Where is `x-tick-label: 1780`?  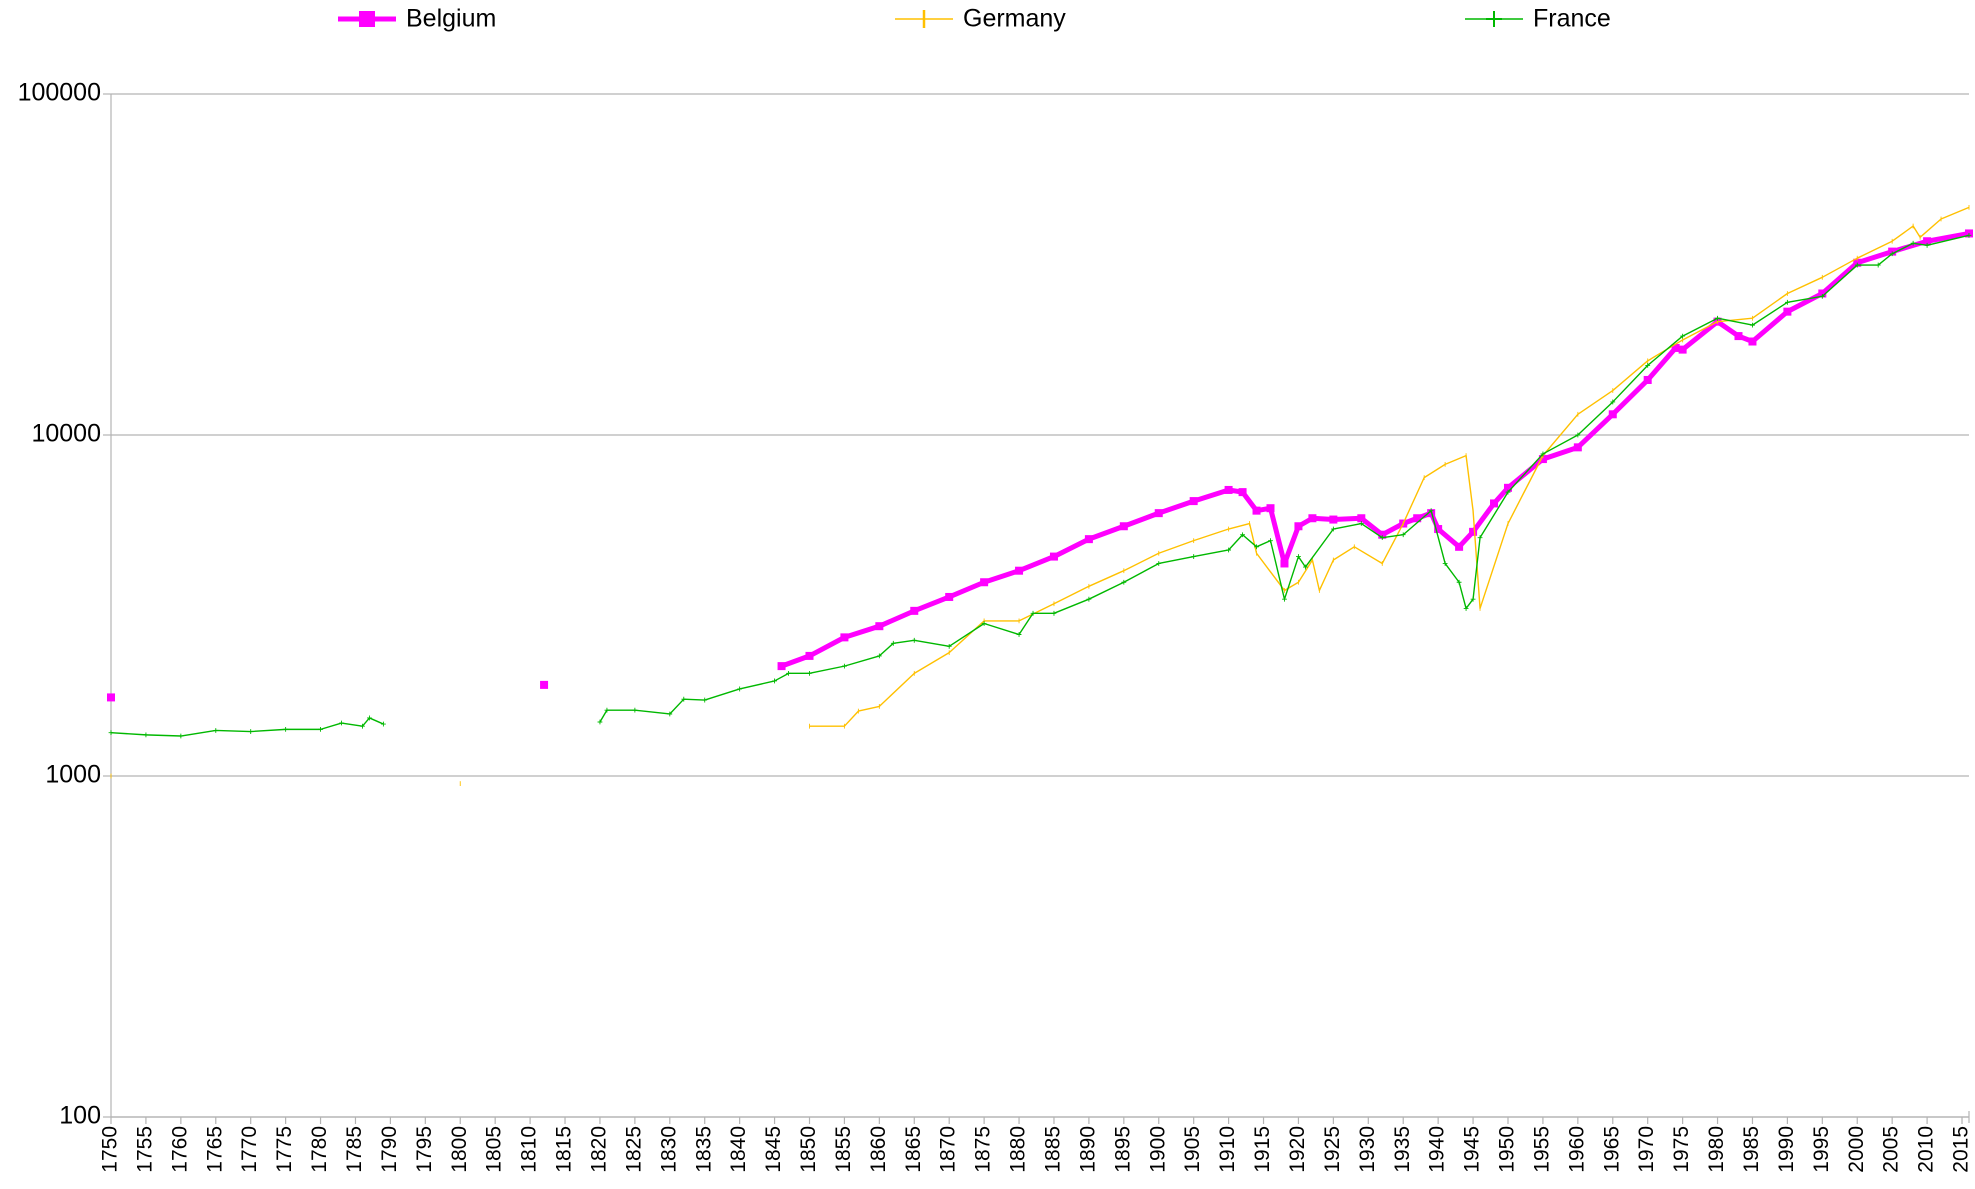
x-tick-label: 1780 is located at coordinates (319, 1149).